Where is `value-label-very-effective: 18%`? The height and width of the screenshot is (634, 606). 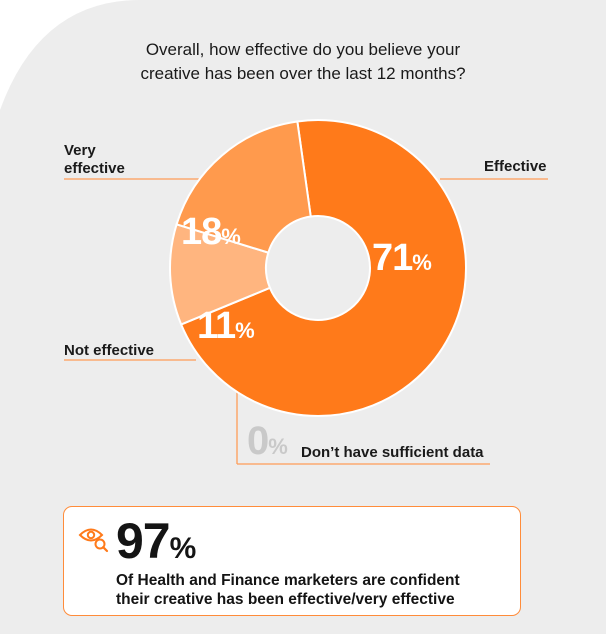
value-label-very-effective: 18% is located at coordinates (211, 234).